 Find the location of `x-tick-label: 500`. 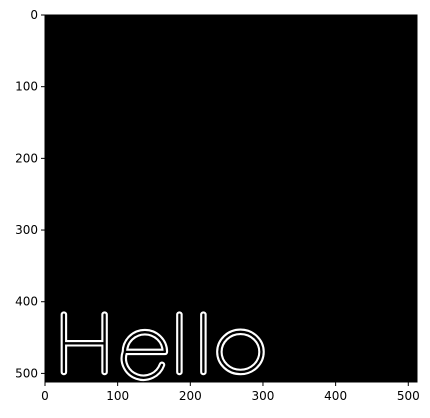

x-tick-label: 500 is located at coordinates (408, 396).